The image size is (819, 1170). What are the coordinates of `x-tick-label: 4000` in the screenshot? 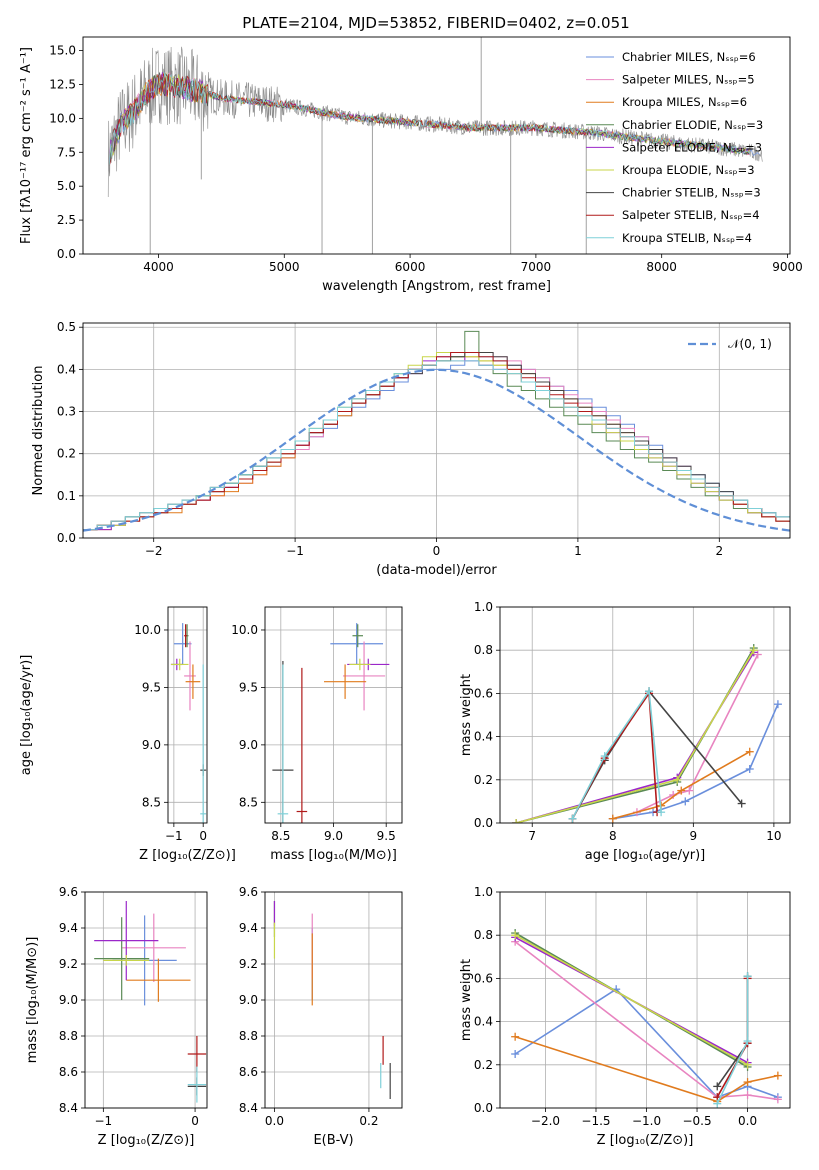 It's located at (158, 267).